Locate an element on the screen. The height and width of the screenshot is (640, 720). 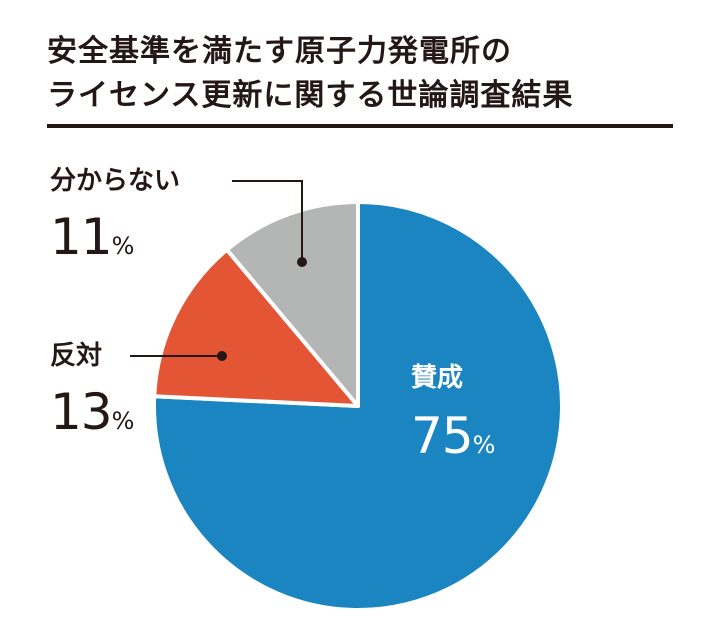
value-unknown-number: 11 is located at coordinates (81, 237).